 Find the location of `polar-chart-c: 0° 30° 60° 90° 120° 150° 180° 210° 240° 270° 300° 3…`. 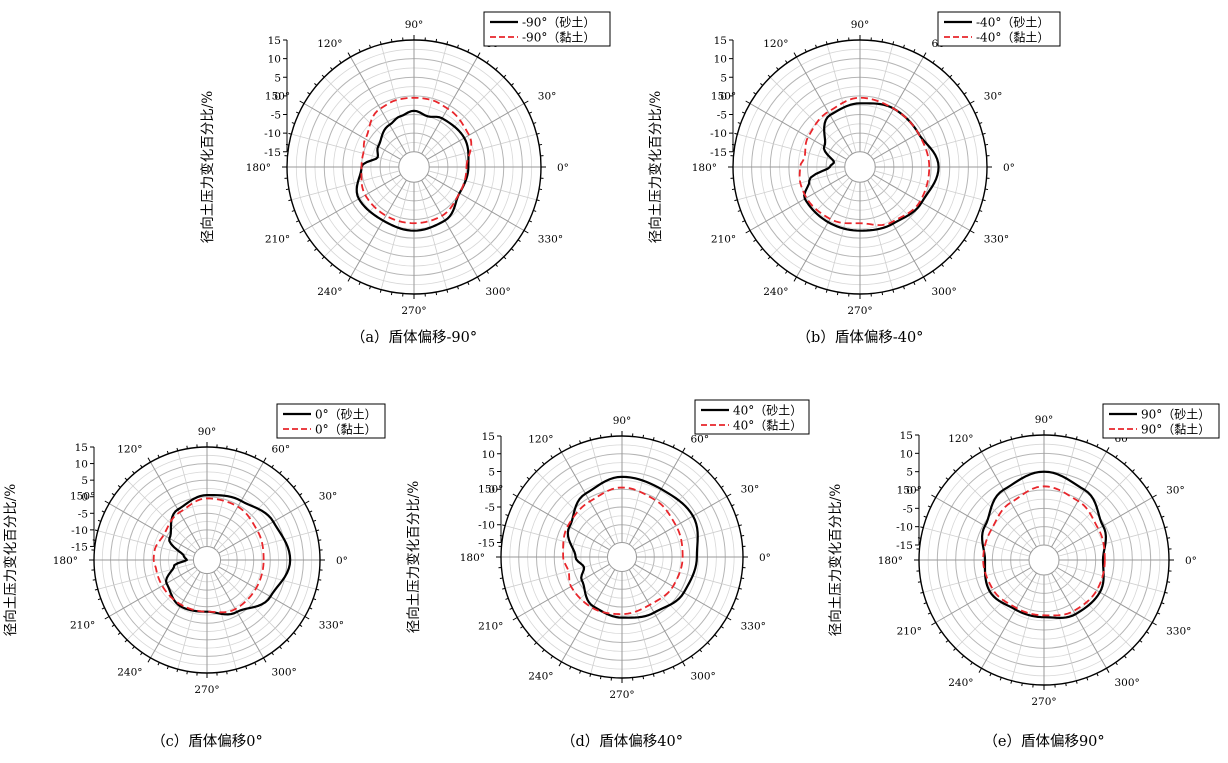

polar-chart-c: 0° 30° 60° 90° 120° 150° 180° 210° 240° 270° 300° 3… is located at coordinates (194, 576).